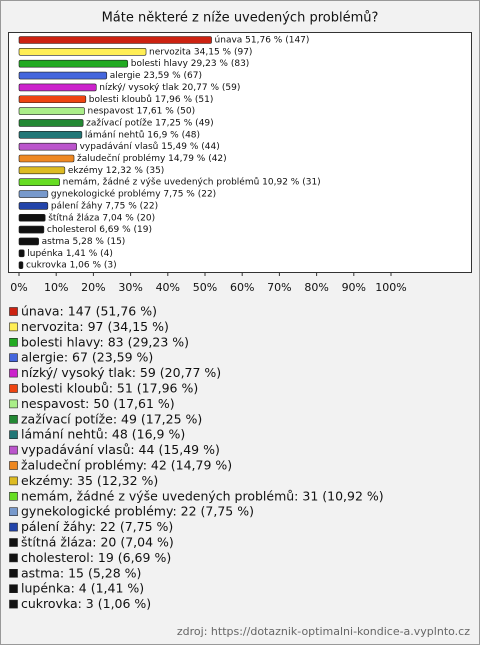 This screenshot has height=645, width=480. I want to click on value-label: cukrovka 1,06 % (3), so click(71, 266).